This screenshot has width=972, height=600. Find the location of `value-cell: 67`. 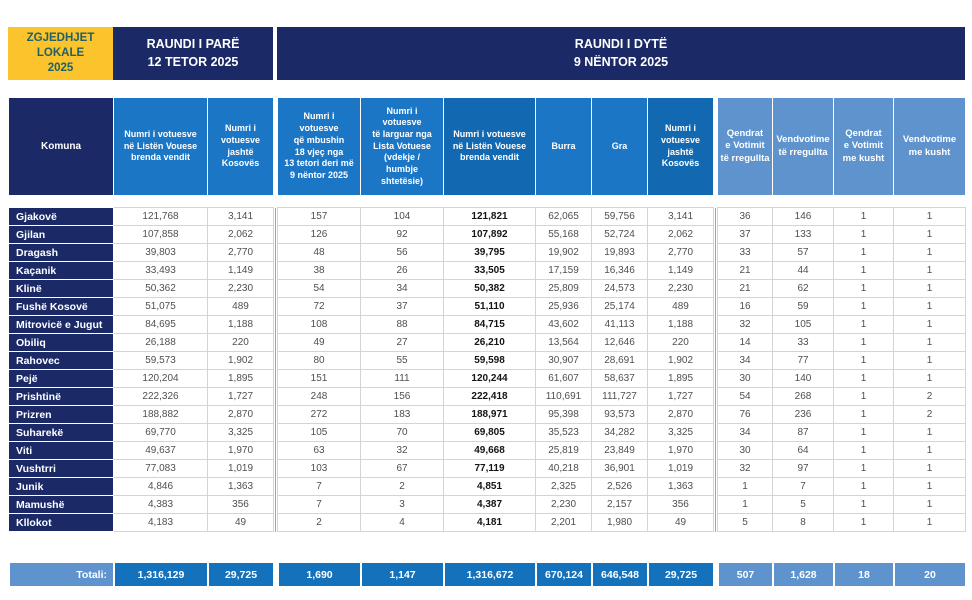

value-cell: 67 is located at coordinates (402, 468).